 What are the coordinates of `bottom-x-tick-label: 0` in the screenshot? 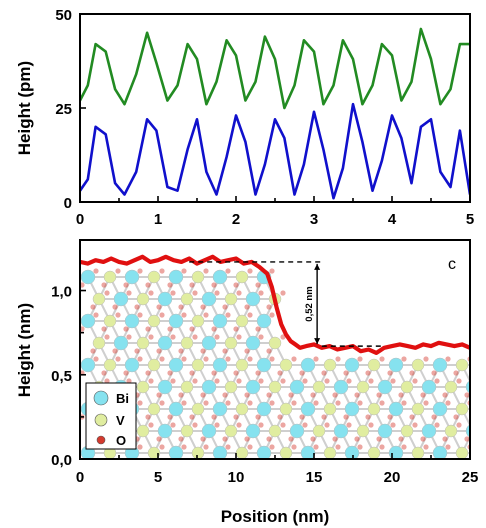 It's located at (80, 477).